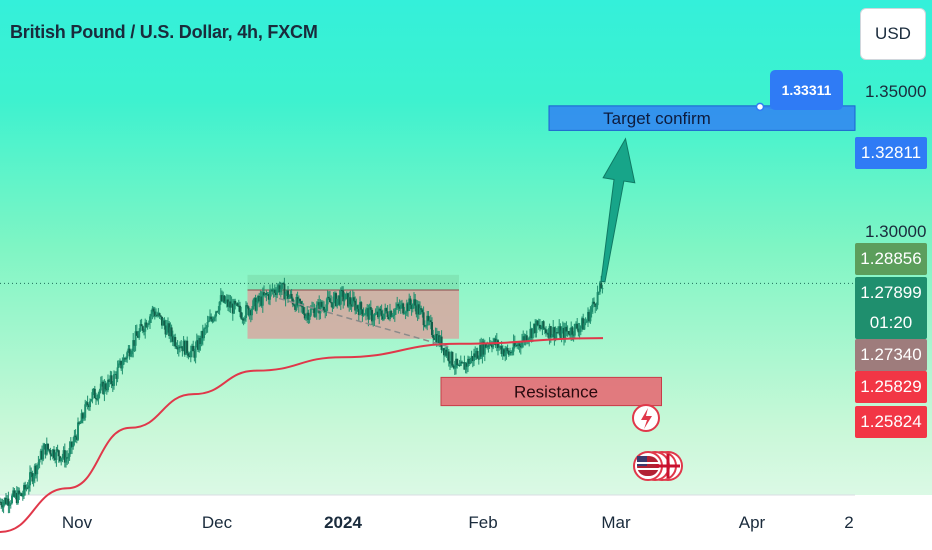 This screenshot has width=932, height=550. Describe the element at coordinates (752, 522) in the screenshot. I see `x-tick-label: Apr` at that location.